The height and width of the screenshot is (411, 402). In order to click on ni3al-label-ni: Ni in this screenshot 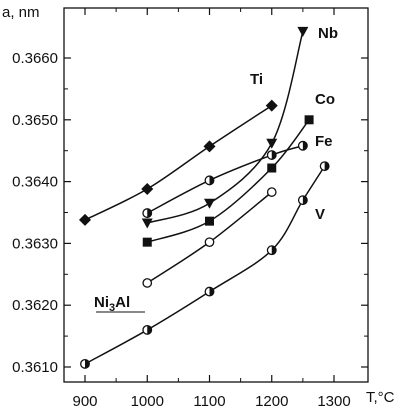, I will do `click(101, 302)`.